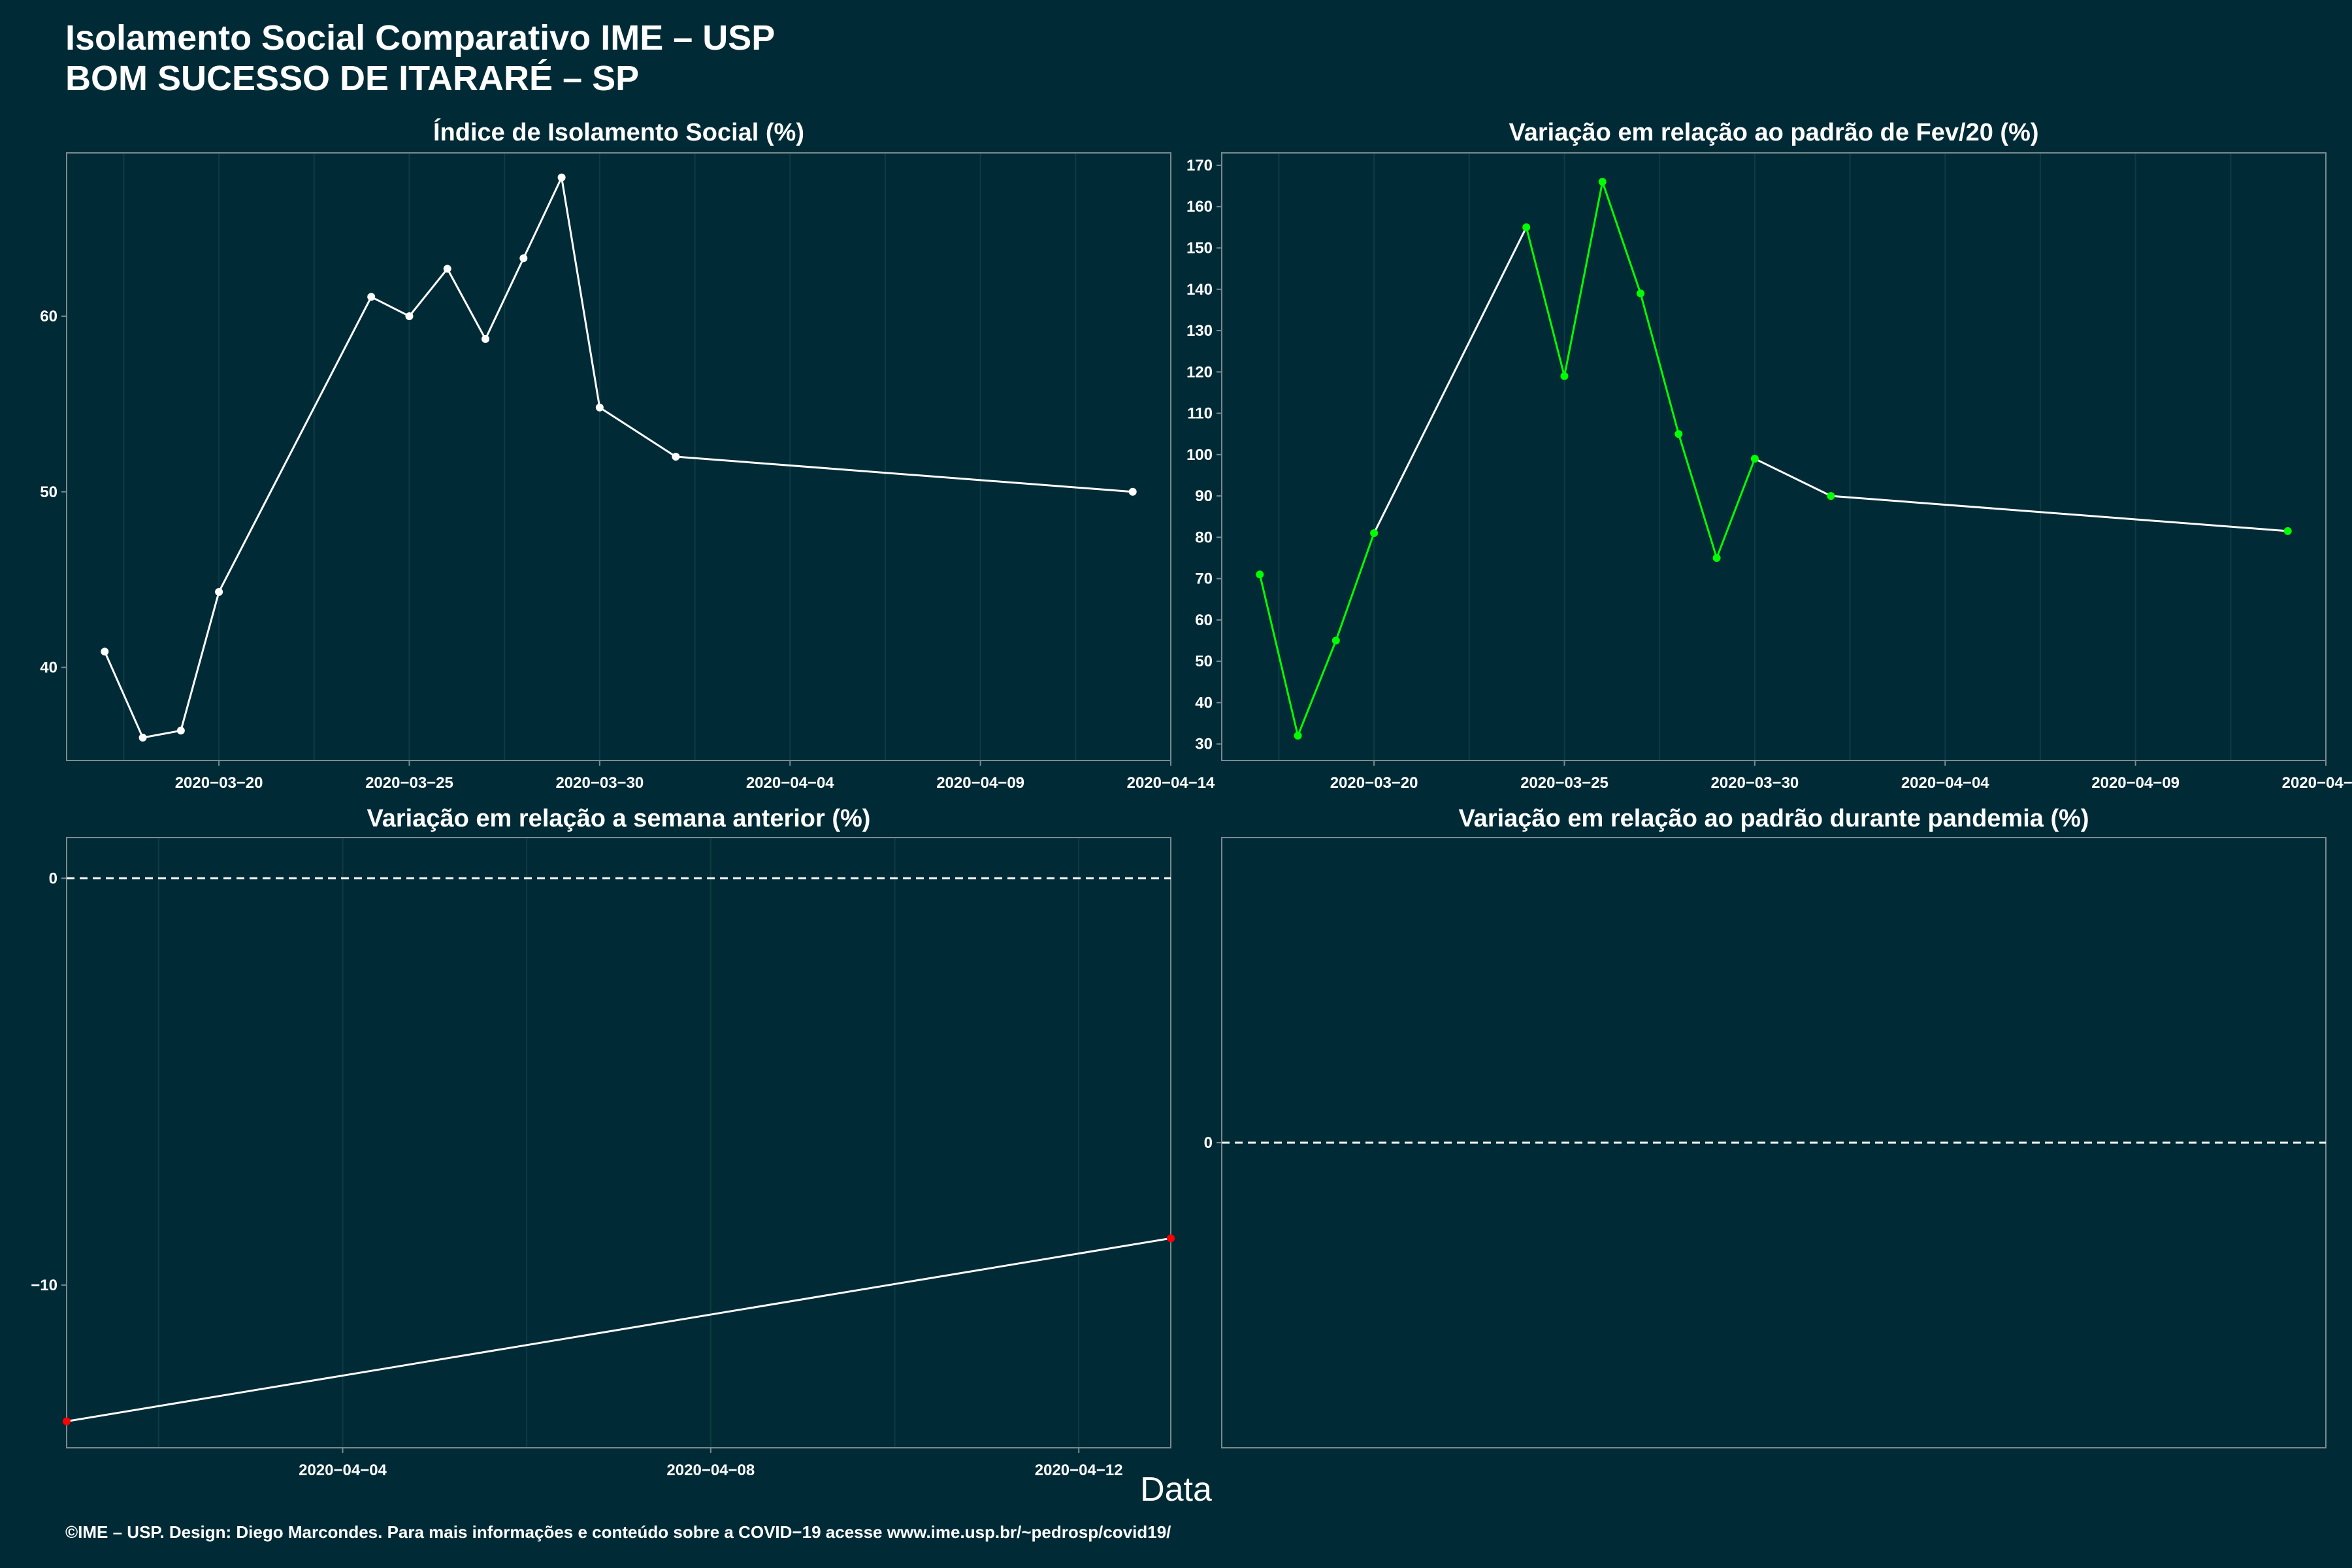 This screenshot has width=2352, height=1568. Describe the element at coordinates (1204, 496) in the screenshot. I see `y-tick-label: 90` at that location.